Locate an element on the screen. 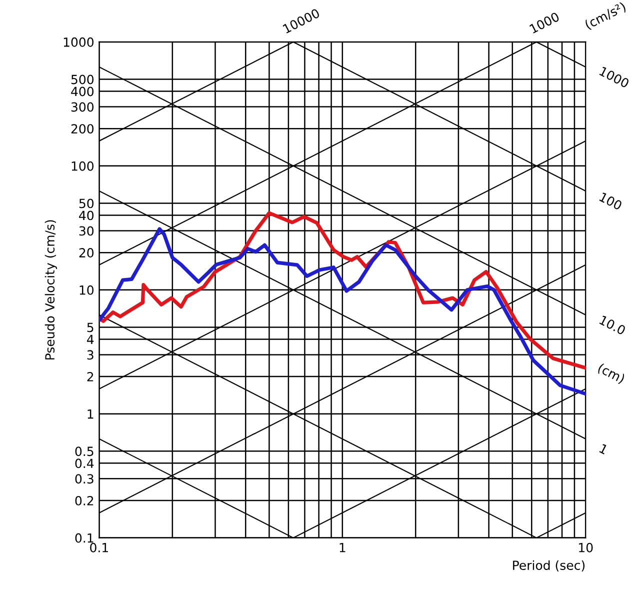 The height and width of the screenshot is (591, 640). y-tick-label: 0.1 is located at coordinates (84, 538).